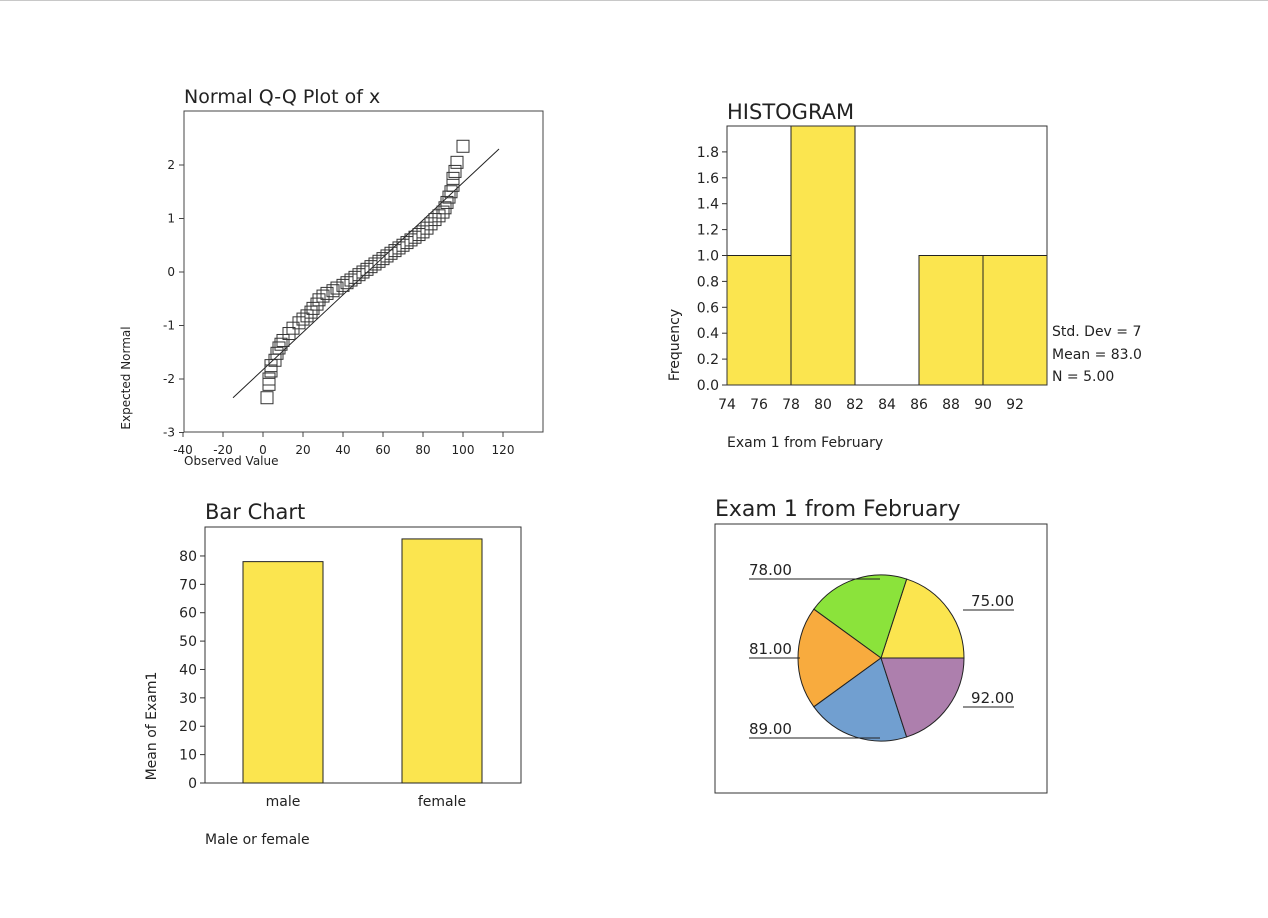 This screenshot has width=1268, height=918. I want to click on histogram-x-tick-label: 82, so click(855, 405).